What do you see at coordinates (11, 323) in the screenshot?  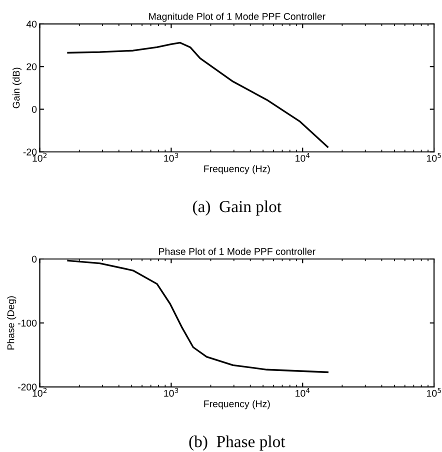 I see `y-axis-title: Phase (Deg)` at bounding box center [11, 323].